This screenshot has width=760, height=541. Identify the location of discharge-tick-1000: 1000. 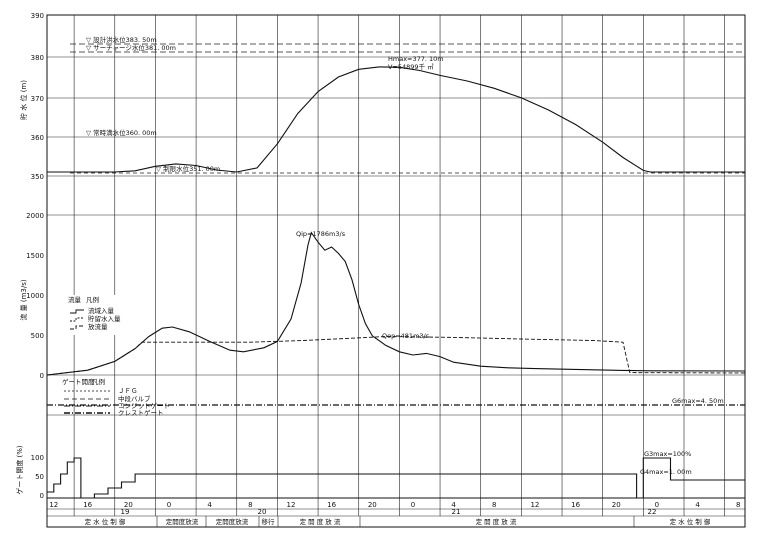
(35, 296).